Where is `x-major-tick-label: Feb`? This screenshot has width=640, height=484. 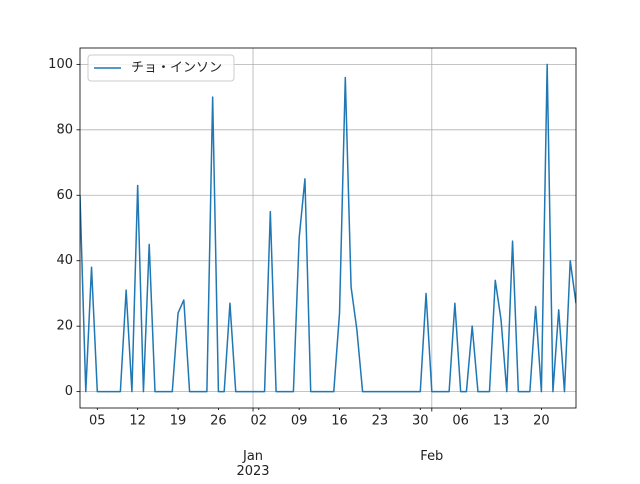
x-major-tick-label: Feb is located at coordinates (431, 456).